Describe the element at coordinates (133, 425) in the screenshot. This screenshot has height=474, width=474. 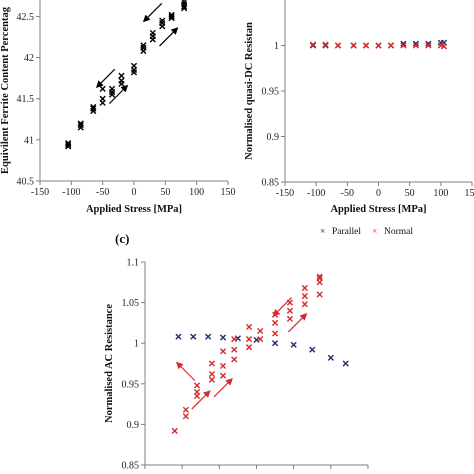
I see `y-tick-label: 0.9` at that location.